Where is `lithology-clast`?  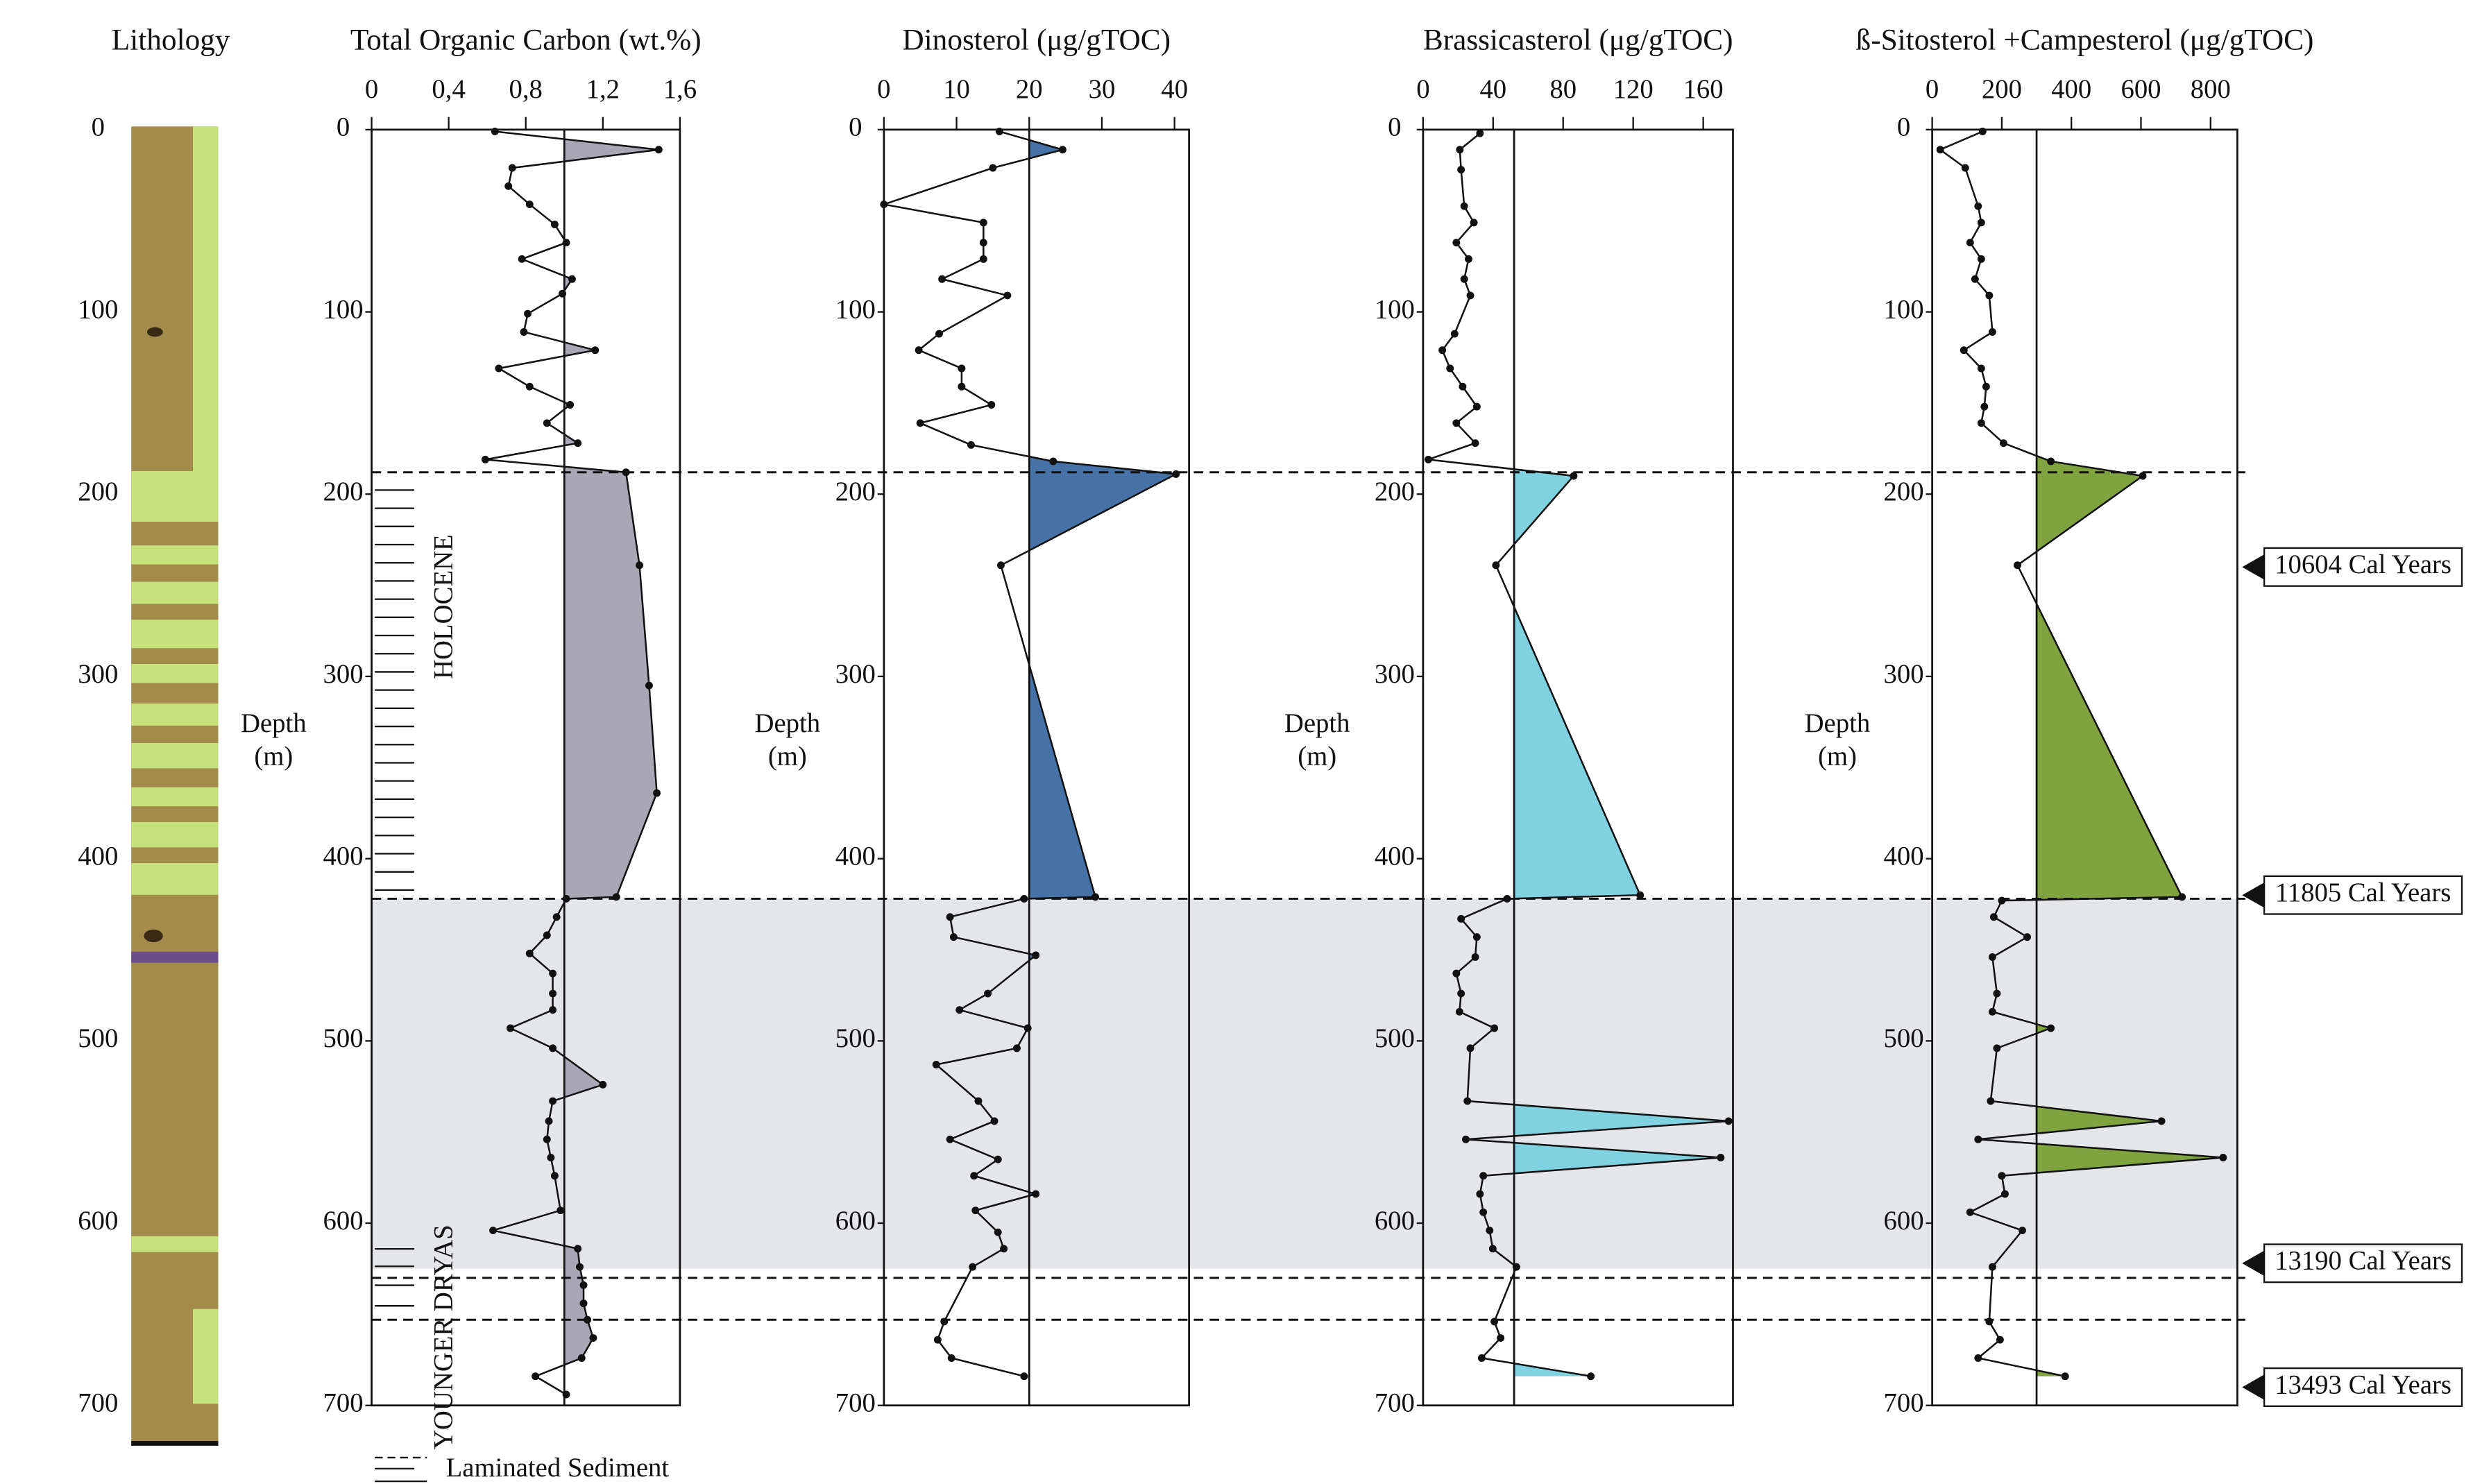
lithology-clast is located at coordinates (154, 332).